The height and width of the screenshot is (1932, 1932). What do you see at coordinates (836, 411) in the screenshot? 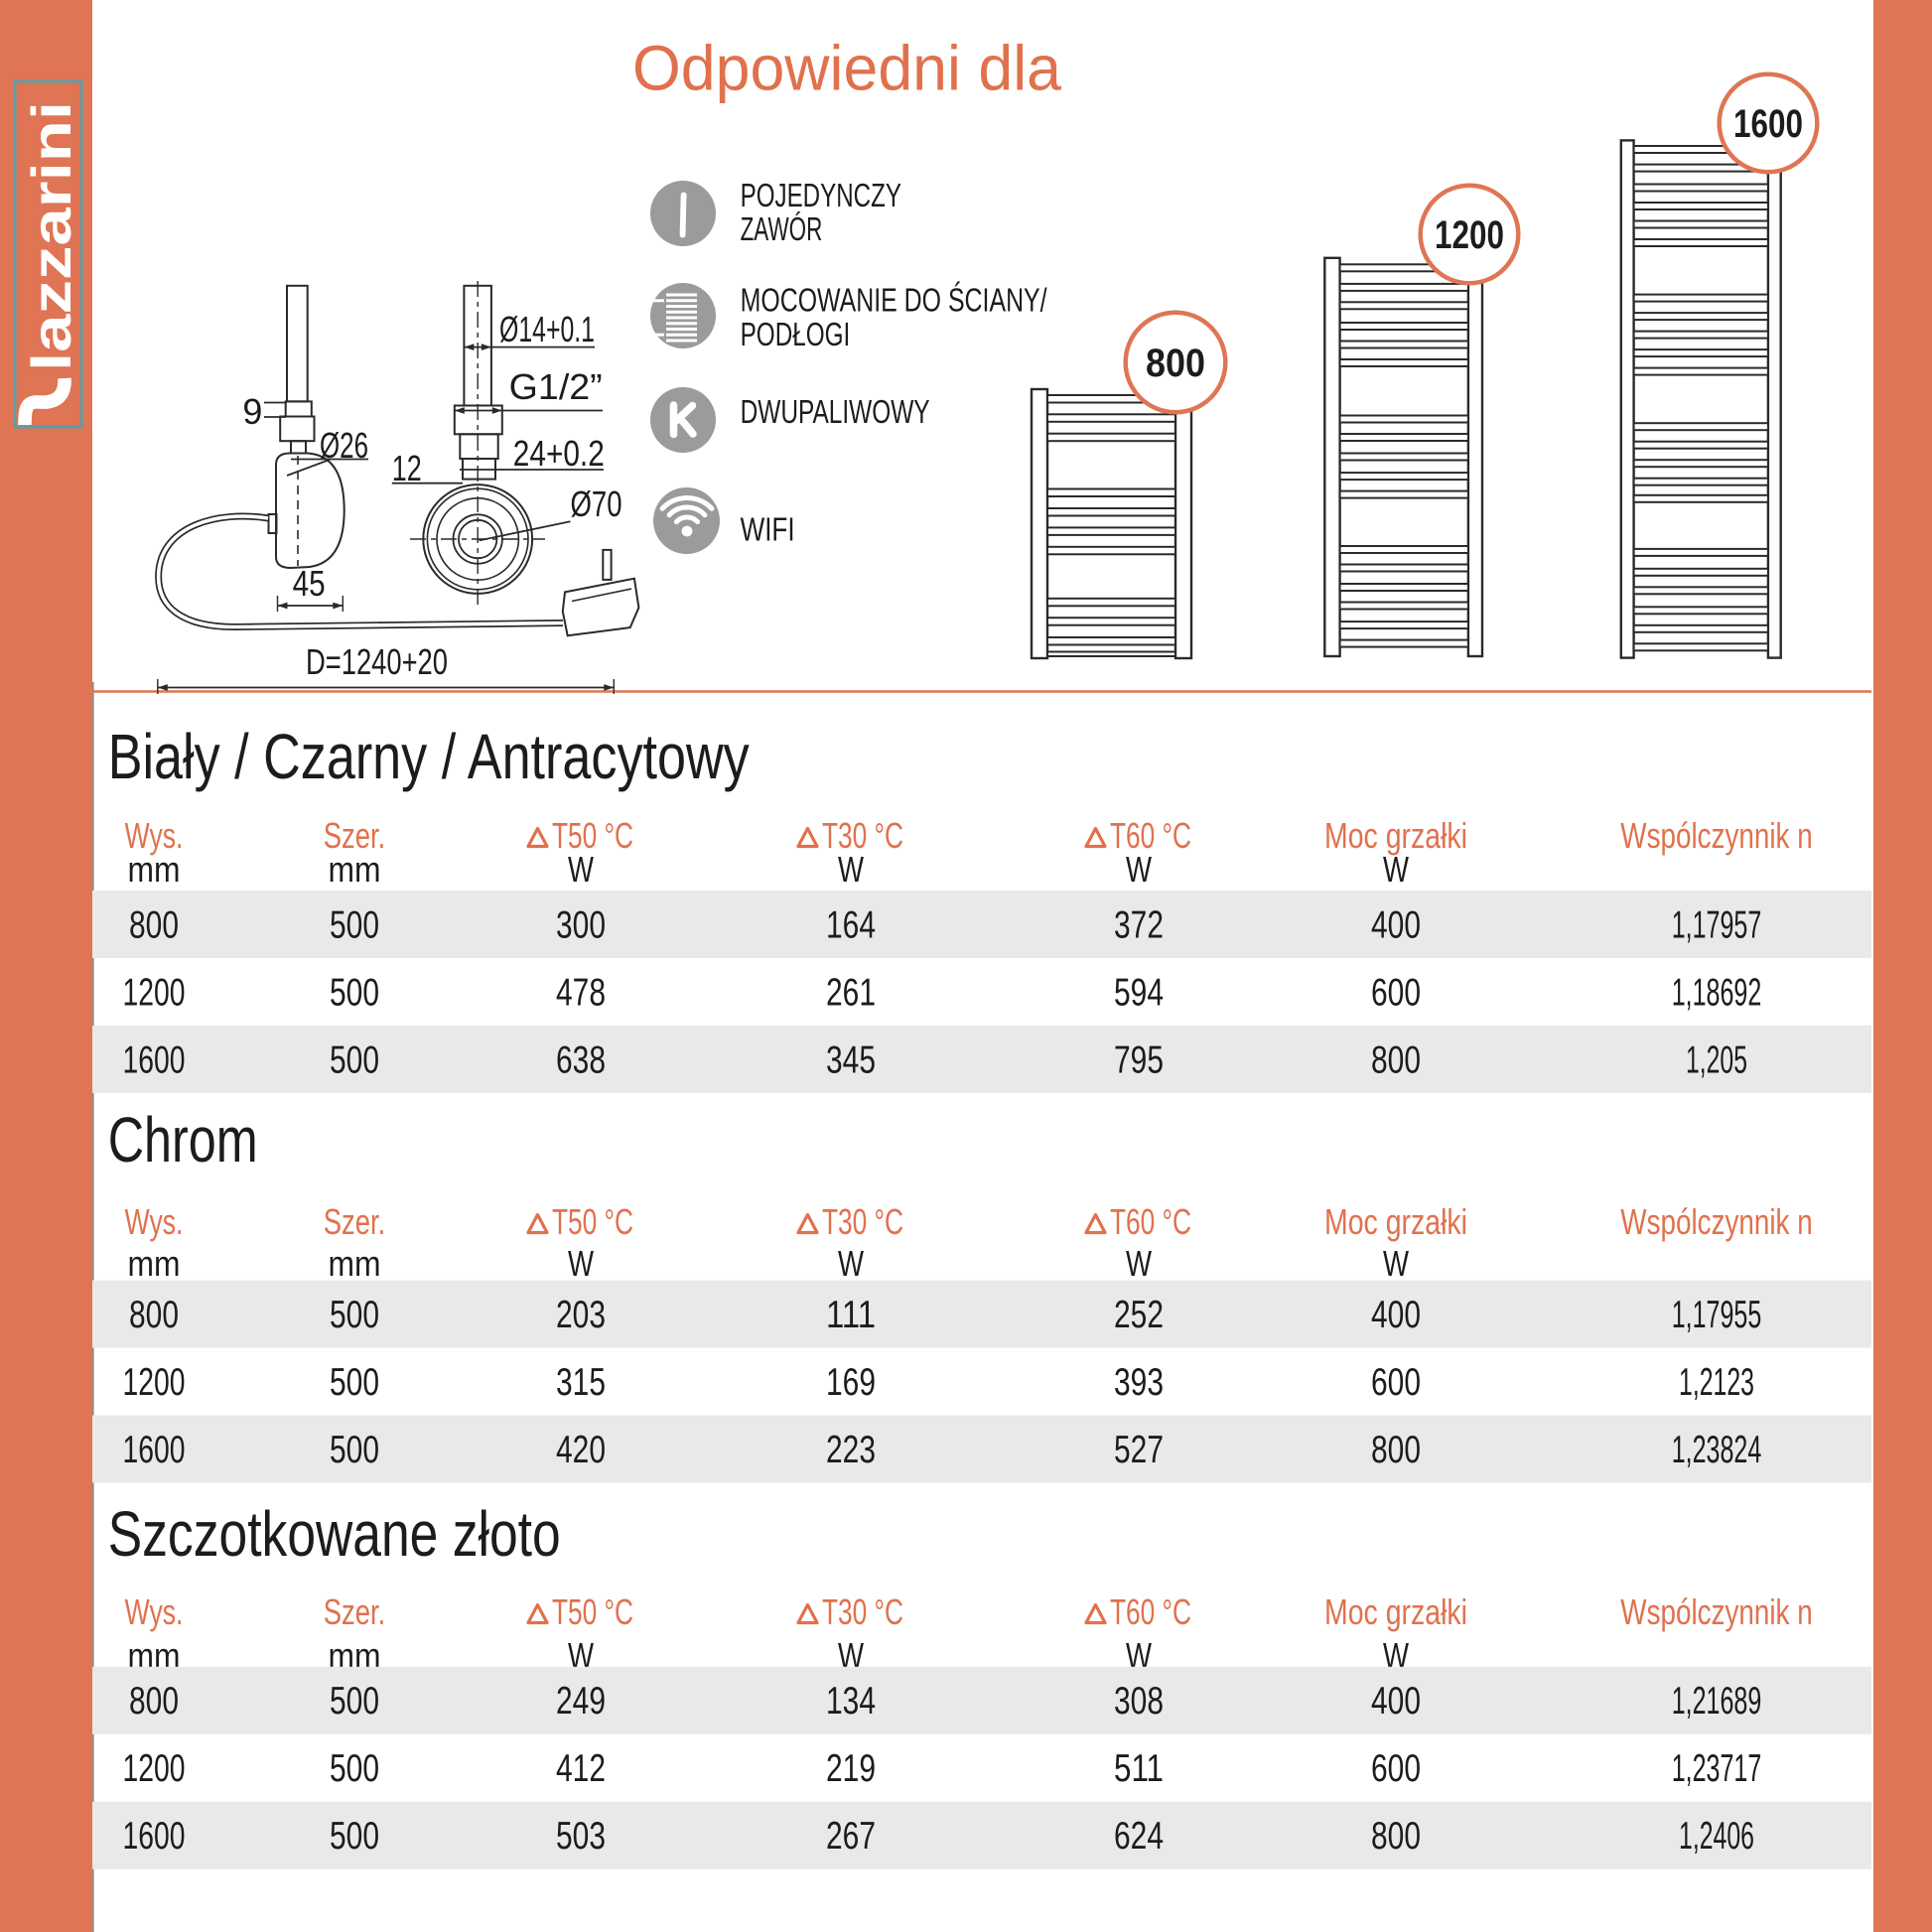
I see `svg-text: DWUPALIWOWY` at bounding box center [836, 411].